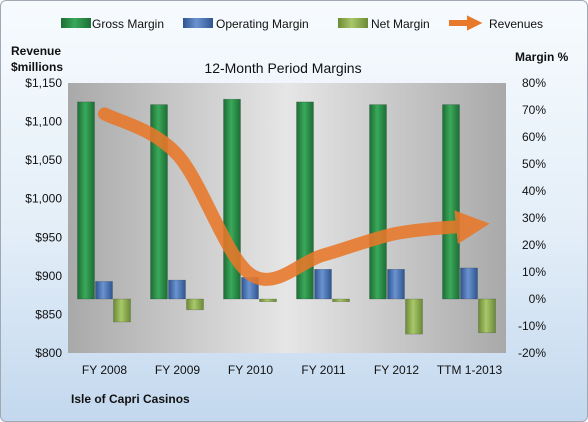 The width and height of the screenshot is (588, 422). I want to click on left-tick-label: $800, so click(48, 353).